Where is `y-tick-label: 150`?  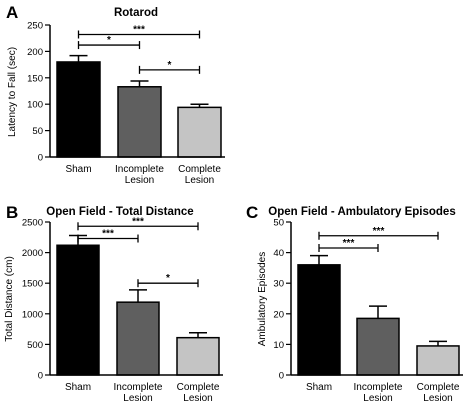
y-tick-label: 150 is located at coordinates (35, 78).